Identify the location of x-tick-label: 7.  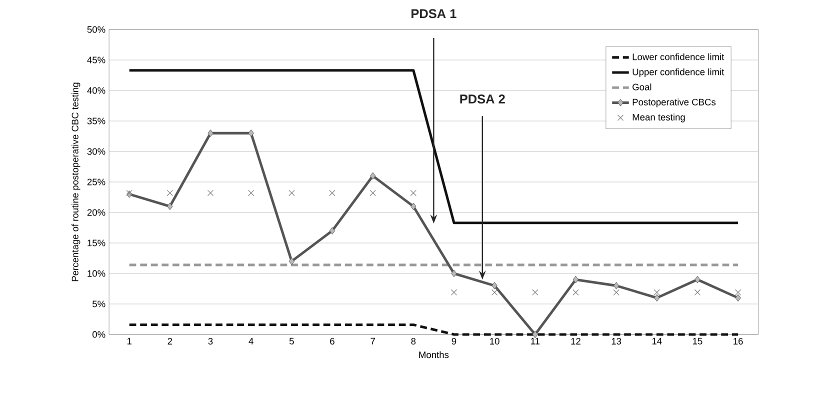
(372, 341).